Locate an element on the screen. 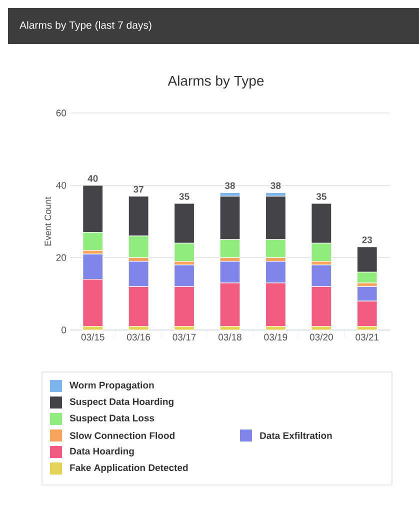 The height and width of the screenshot is (531, 419). chart-title: Alarms by Type (last 7 days) is located at coordinates (86, 26).